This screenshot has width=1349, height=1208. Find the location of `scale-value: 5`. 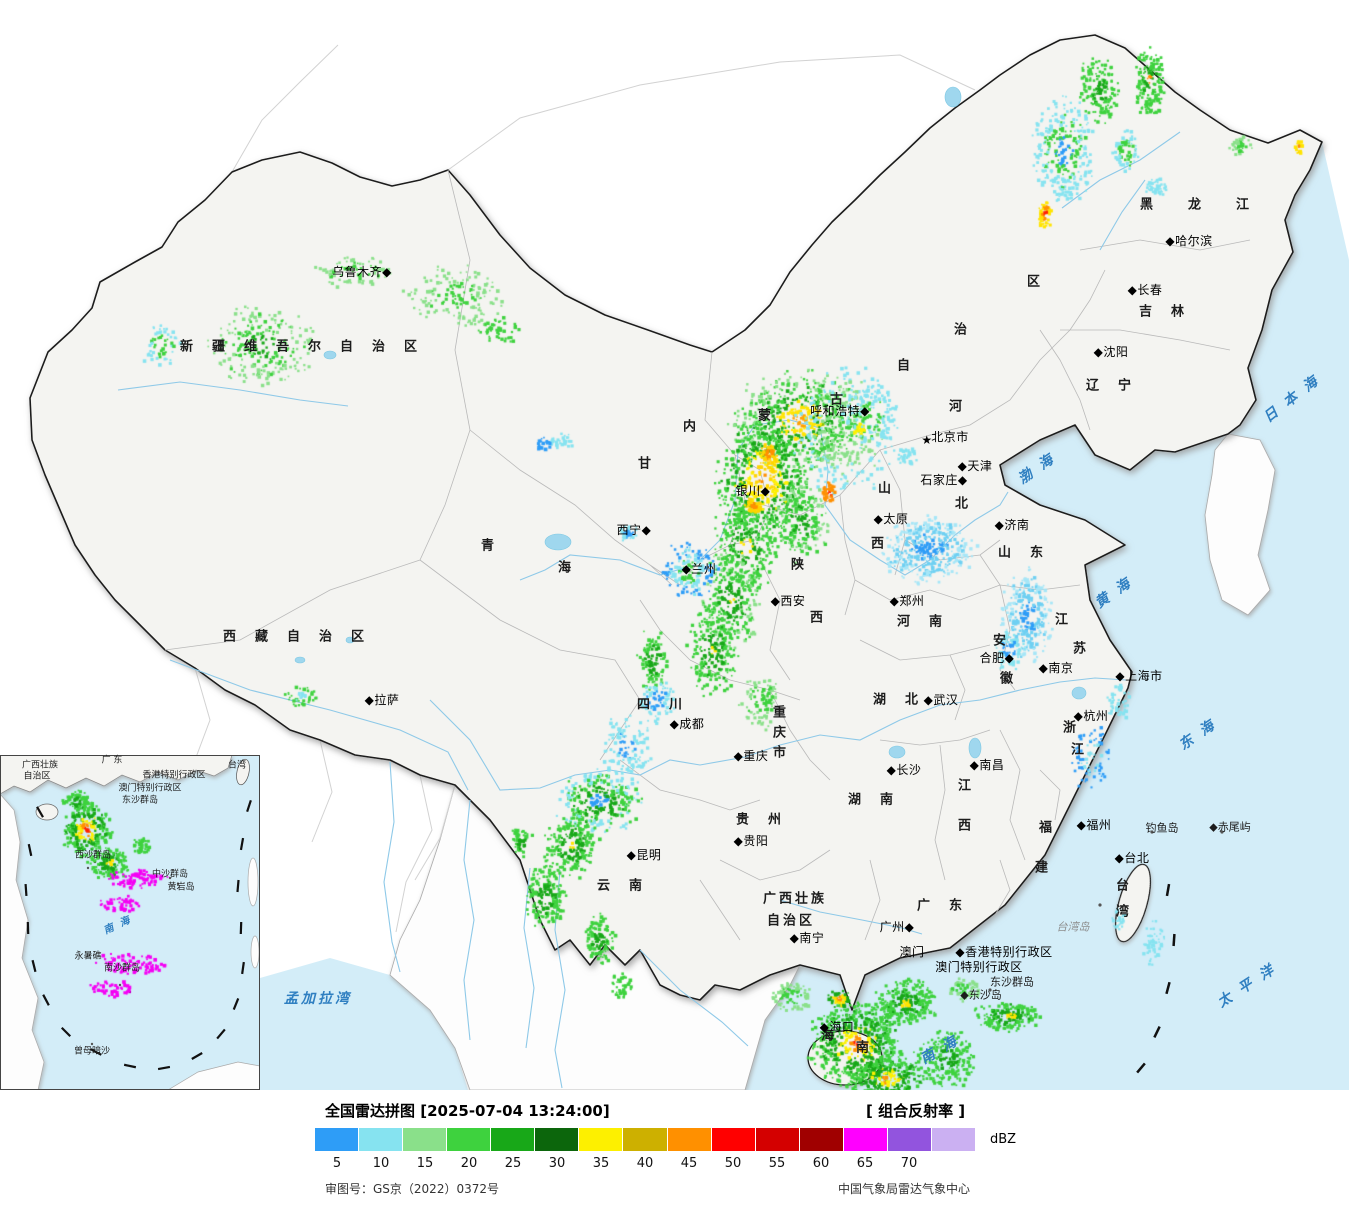

scale-value: 5 is located at coordinates (337, 1163).